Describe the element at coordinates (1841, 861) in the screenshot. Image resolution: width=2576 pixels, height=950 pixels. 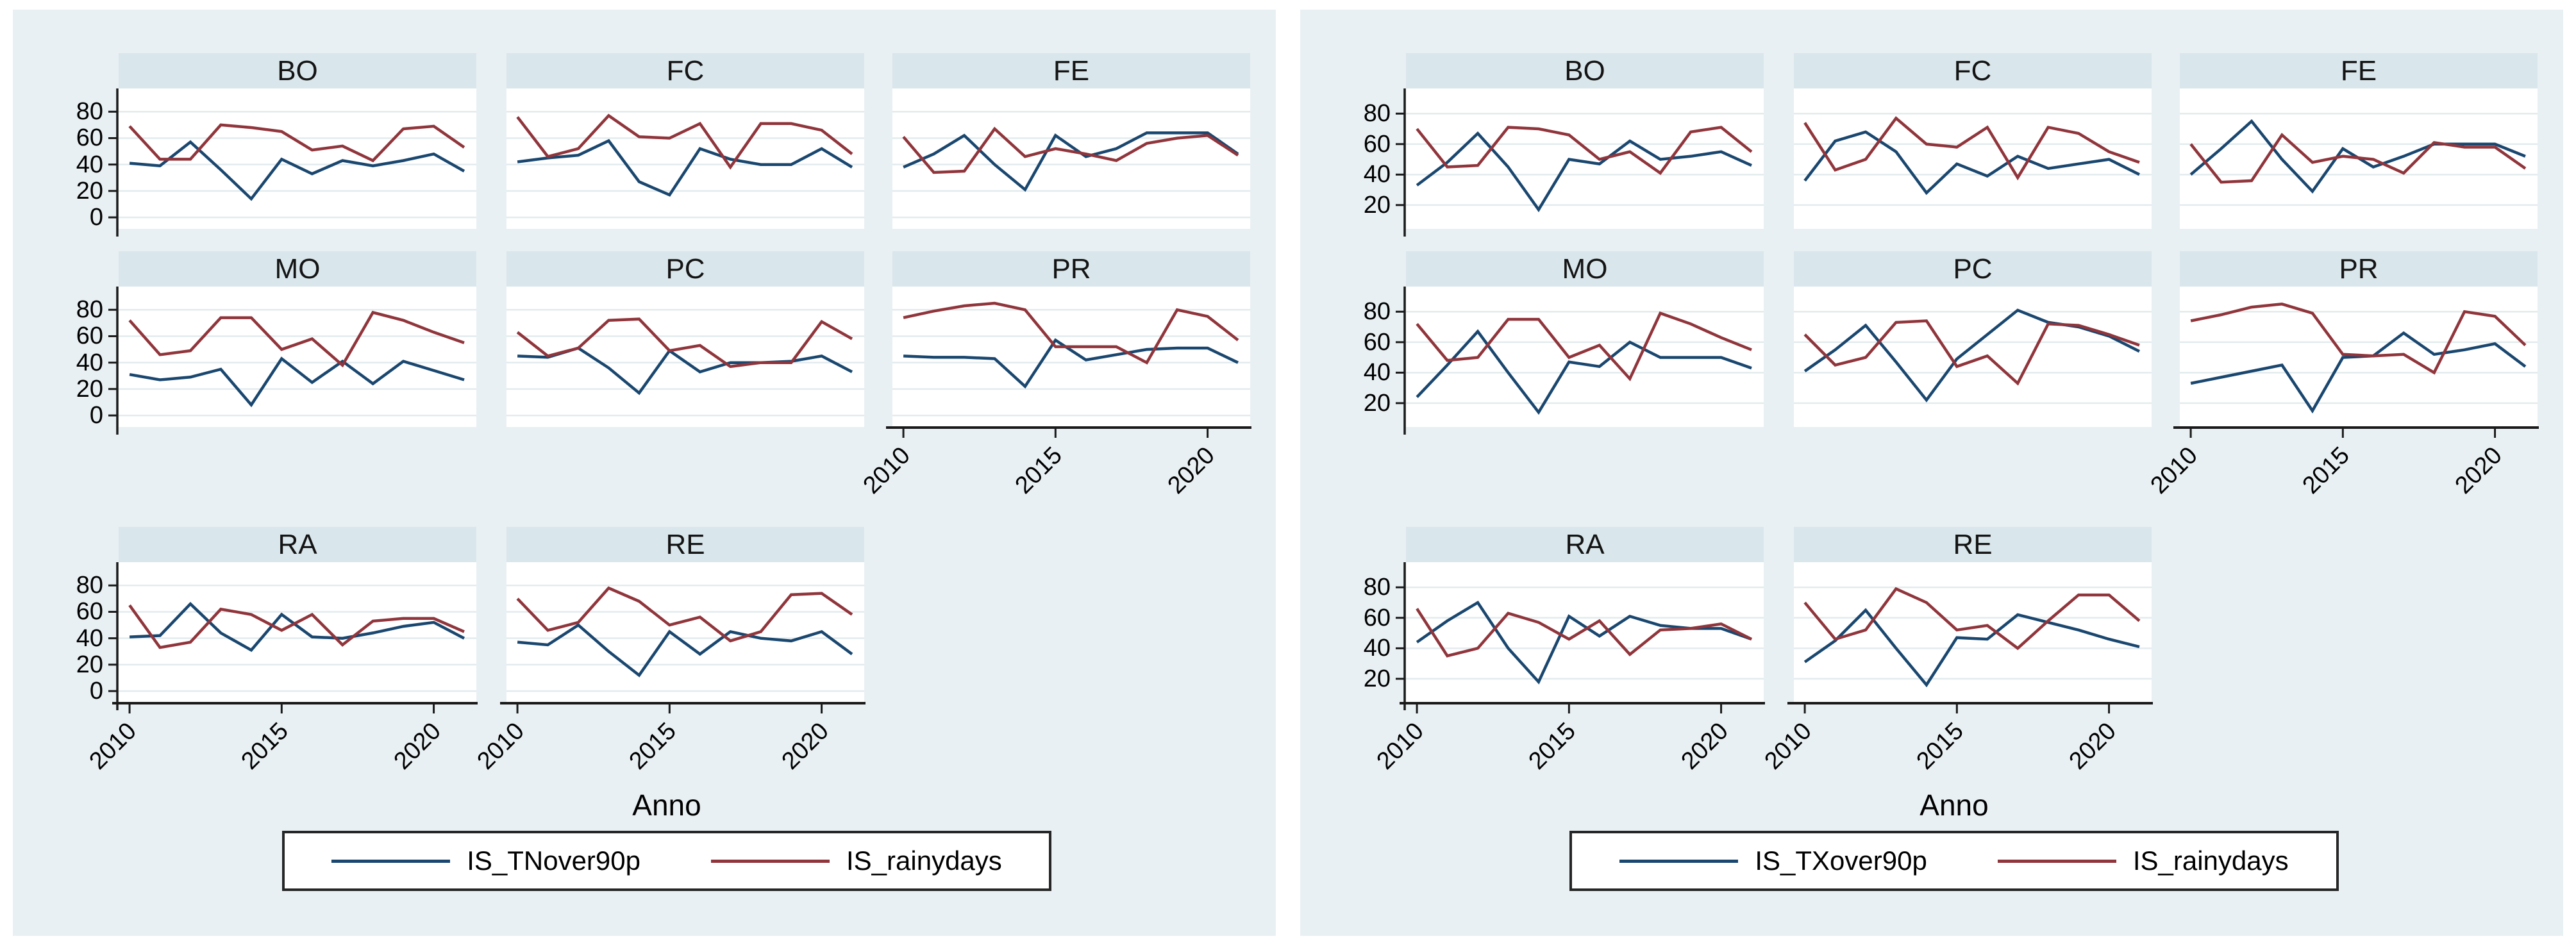
I see `legend-label: IS_TXover90p` at that location.